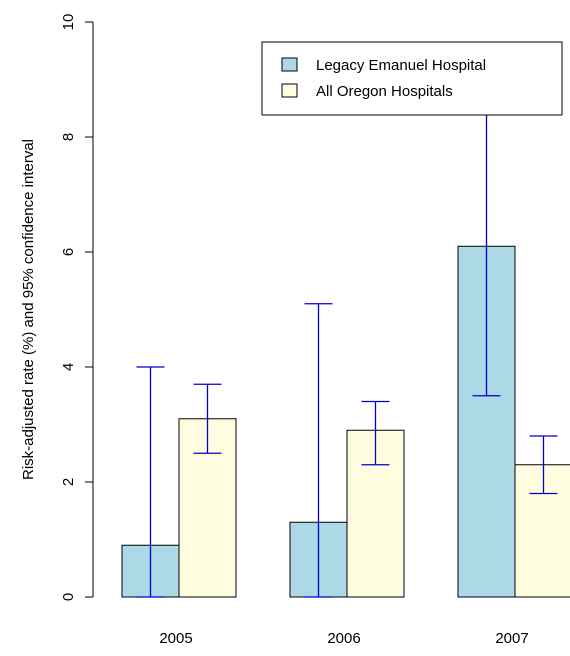 Image resolution: width=570 pixels, height=656 pixels. I want to click on legend-label: All Oregon Hospitals, so click(384, 91).